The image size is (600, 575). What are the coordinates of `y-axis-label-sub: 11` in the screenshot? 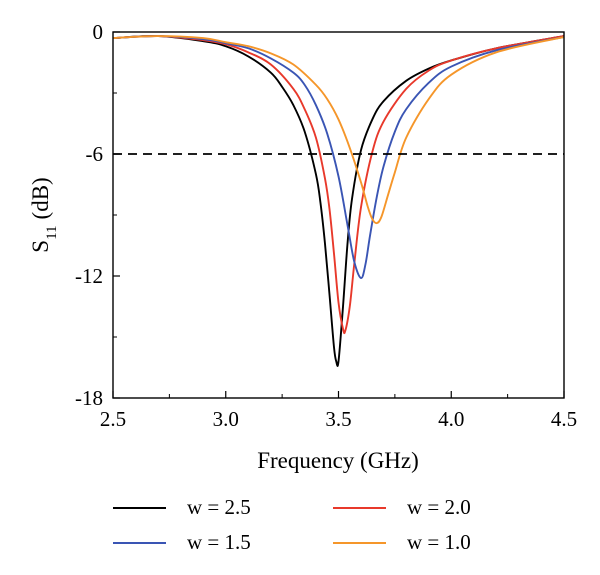 It's located at (52, 232).